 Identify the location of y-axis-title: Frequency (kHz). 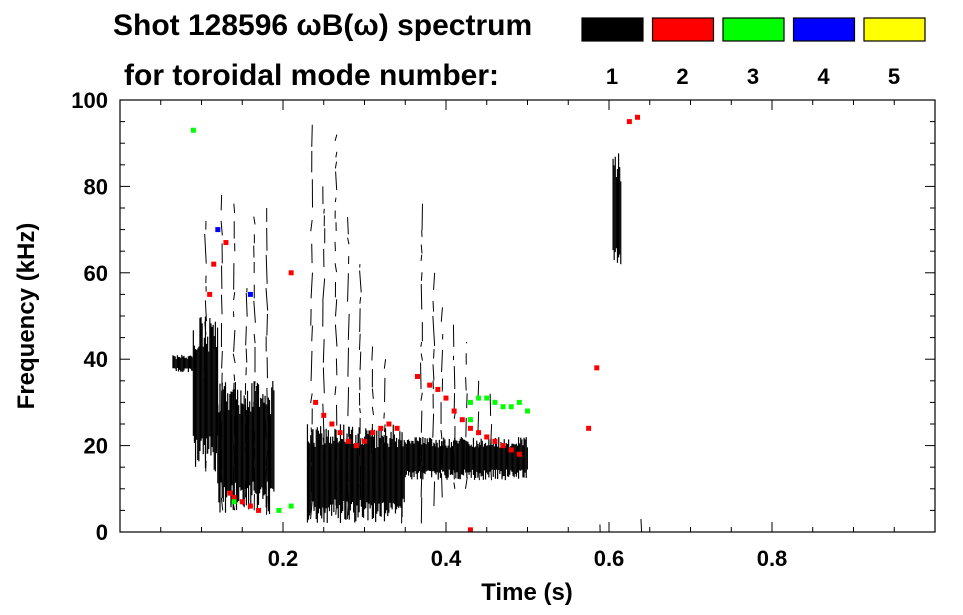
(26, 316).